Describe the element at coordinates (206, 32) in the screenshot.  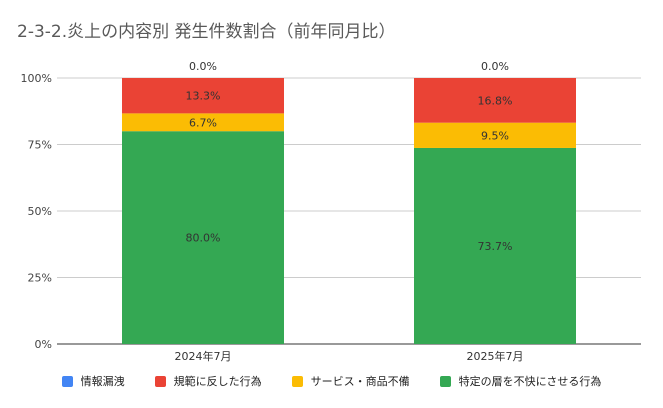
I see `chart-title: 2-3-2.炎上の内容別 発生件数割合（前年同月比）` at that location.